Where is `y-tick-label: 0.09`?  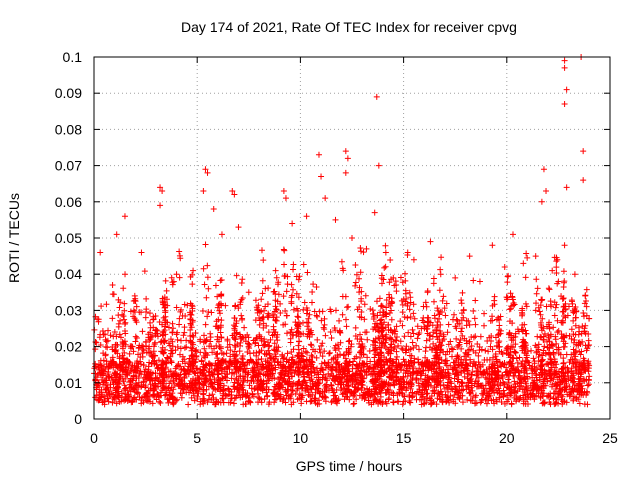 y-tick-label: 0.09 is located at coordinates (68, 93).